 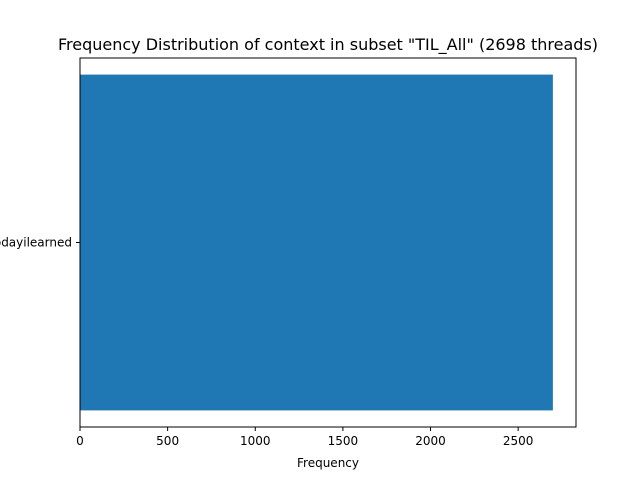 I want to click on x-tick-label: 0, so click(x=80, y=441).